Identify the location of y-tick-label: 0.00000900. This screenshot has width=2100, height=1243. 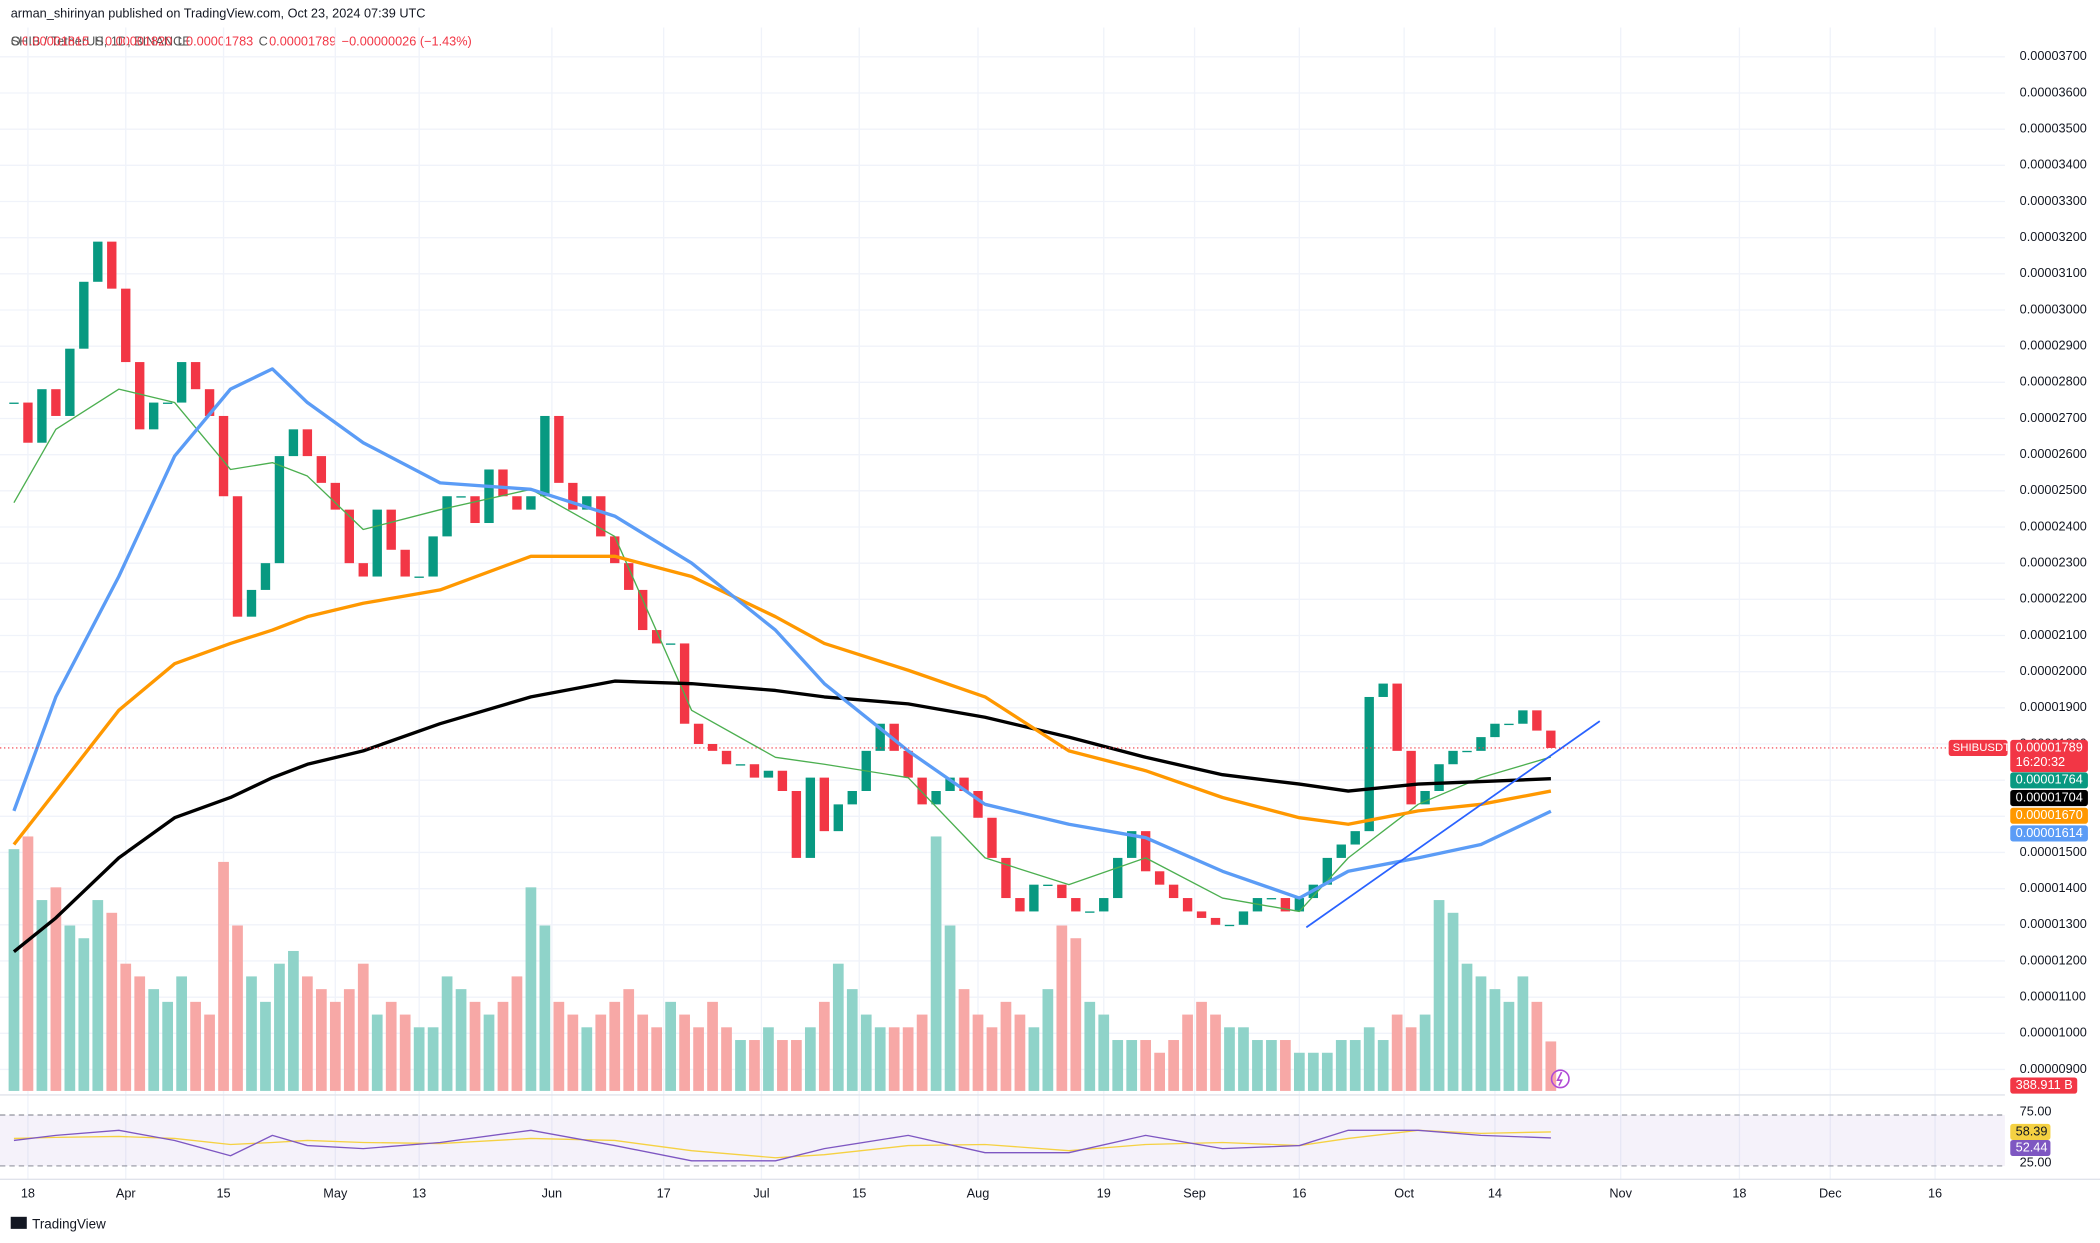
(2053, 1068).